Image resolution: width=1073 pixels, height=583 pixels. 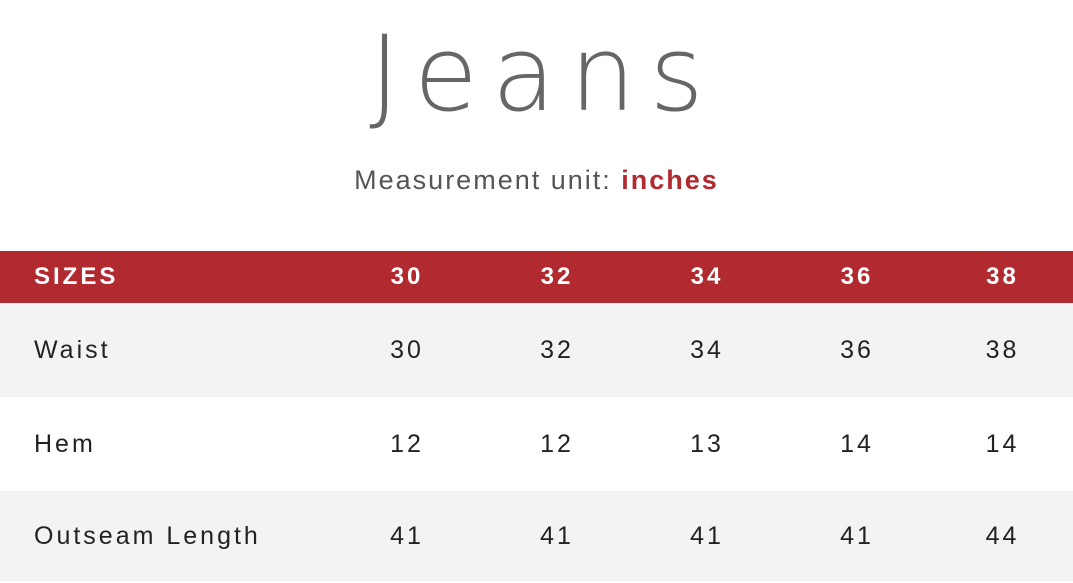 I want to click on header-size: 38, so click(x=1002, y=276).